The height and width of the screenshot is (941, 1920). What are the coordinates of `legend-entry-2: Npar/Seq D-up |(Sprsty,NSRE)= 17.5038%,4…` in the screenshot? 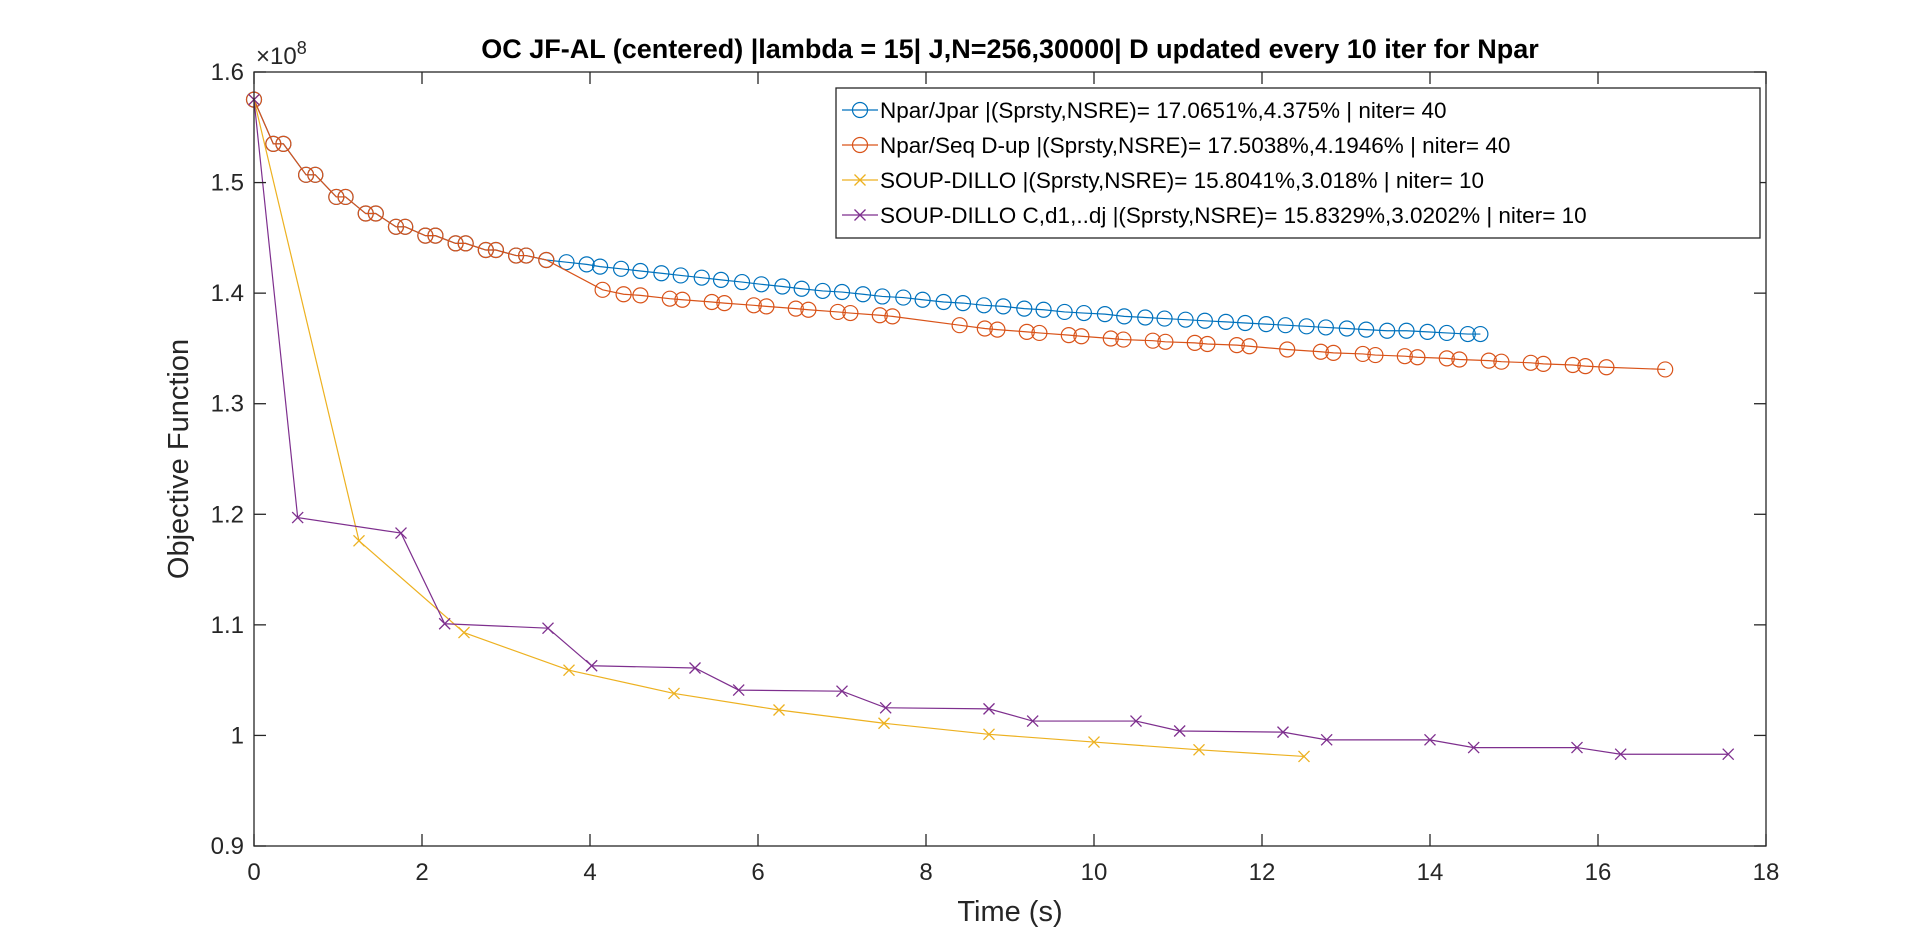 It's located at (1176, 145).